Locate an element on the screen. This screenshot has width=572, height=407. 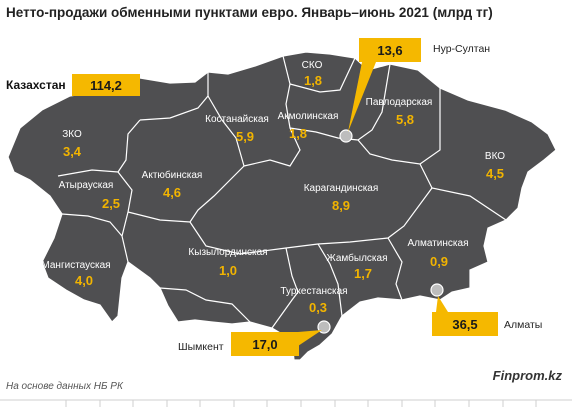
nur-sultan-label: Нур-Султан is located at coordinates (462, 49).